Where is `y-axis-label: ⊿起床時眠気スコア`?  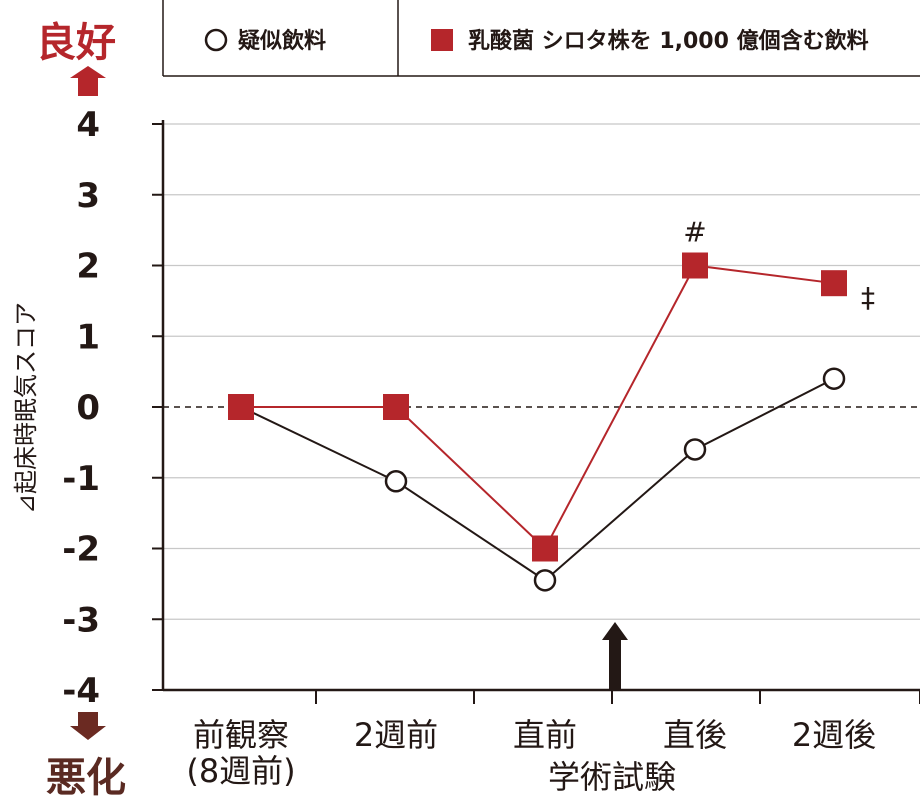 y-axis-label: ⊿起床時眠気スコア is located at coordinates (26, 408).